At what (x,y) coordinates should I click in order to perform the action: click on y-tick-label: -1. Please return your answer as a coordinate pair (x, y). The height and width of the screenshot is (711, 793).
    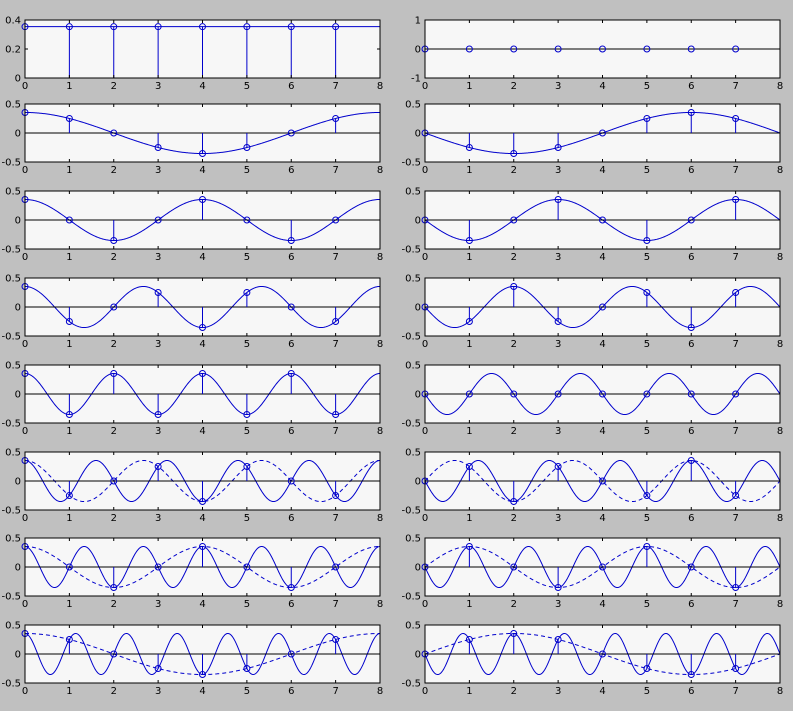
    Looking at the image, I should click on (416, 79).